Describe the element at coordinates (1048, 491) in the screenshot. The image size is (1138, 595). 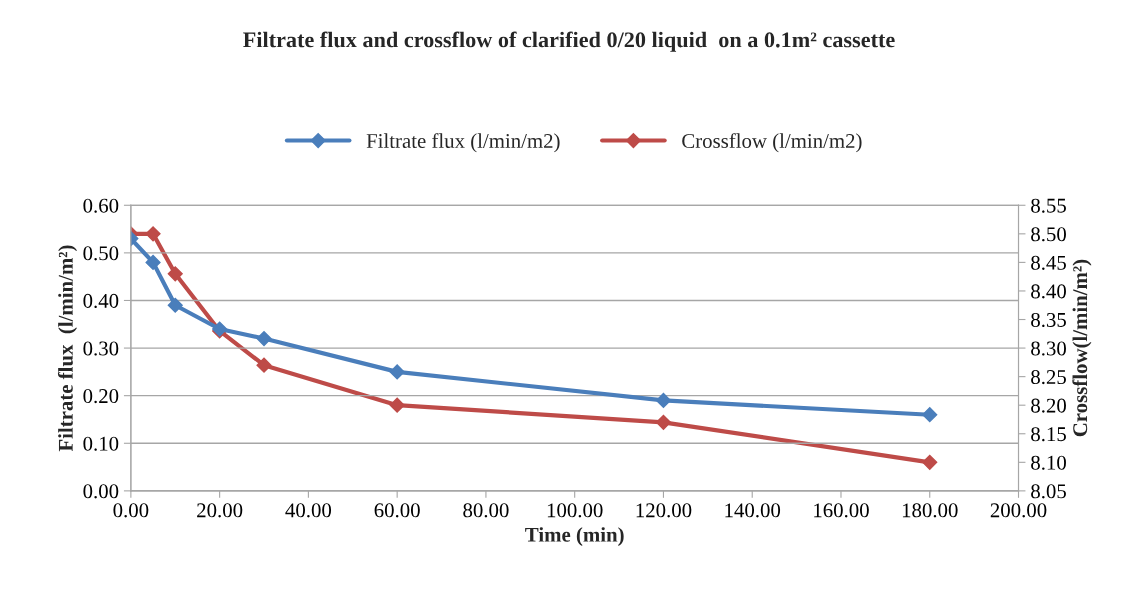
I see `y2-tick-label: 8.05` at that location.